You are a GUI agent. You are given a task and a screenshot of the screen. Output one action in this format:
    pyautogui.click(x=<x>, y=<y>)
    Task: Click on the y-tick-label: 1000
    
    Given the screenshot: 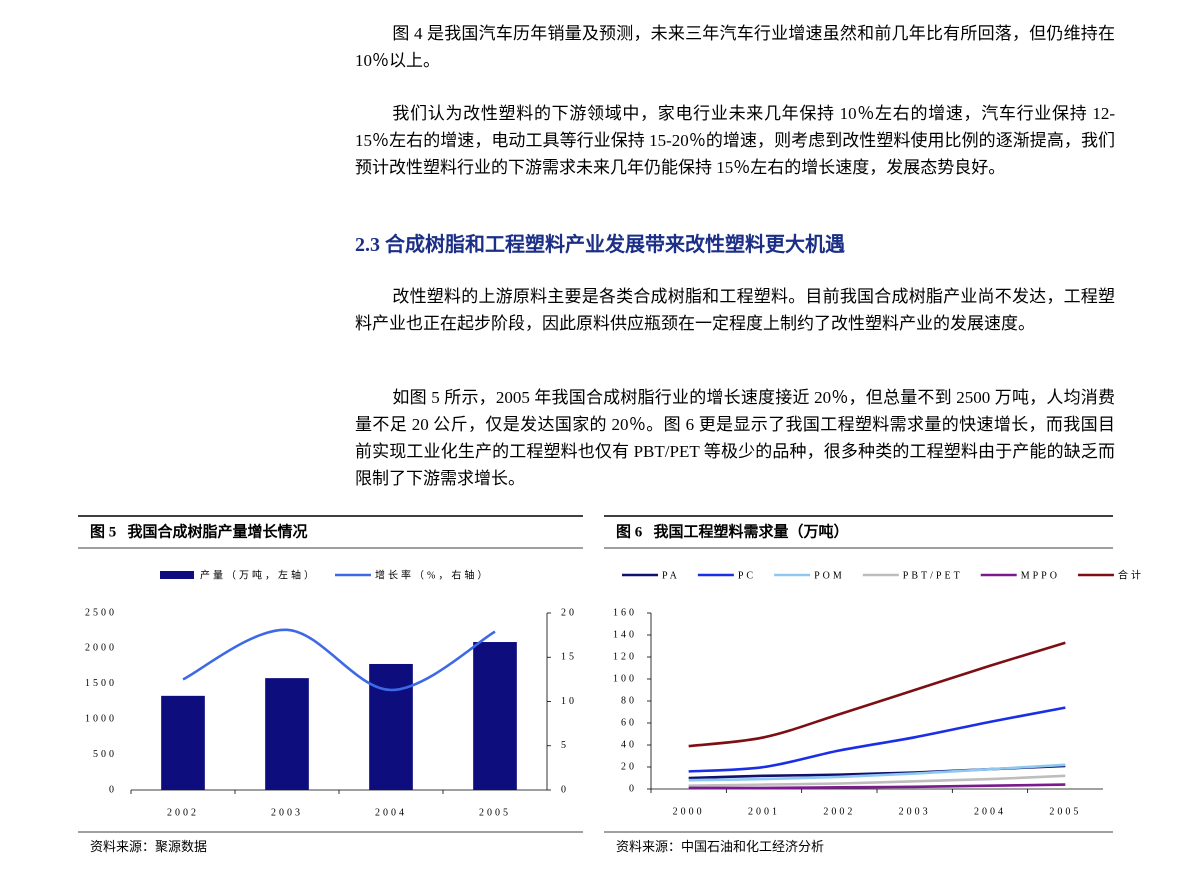 What is the action you would take?
    pyautogui.click(x=101, y=718)
    